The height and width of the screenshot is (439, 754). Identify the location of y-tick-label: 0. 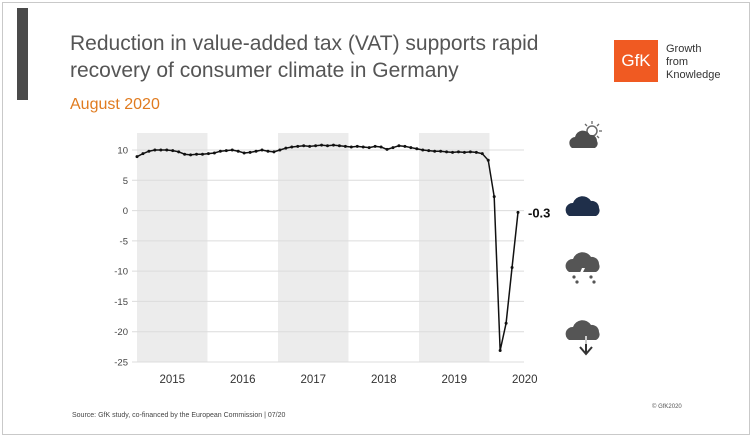
(125, 211).